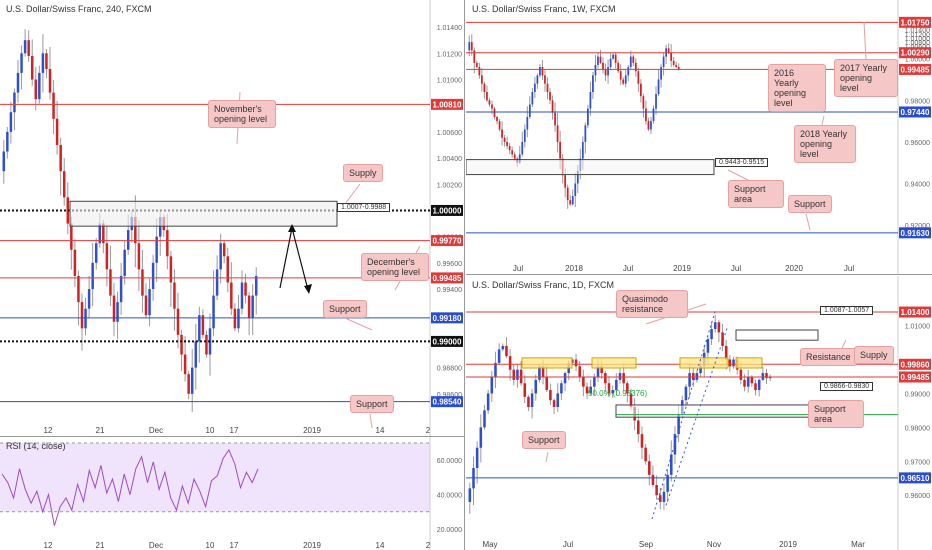 The width and height of the screenshot is (932, 550). Describe the element at coordinates (380, 430) in the screenshot. I see `x-tick-label: 14` at that location.